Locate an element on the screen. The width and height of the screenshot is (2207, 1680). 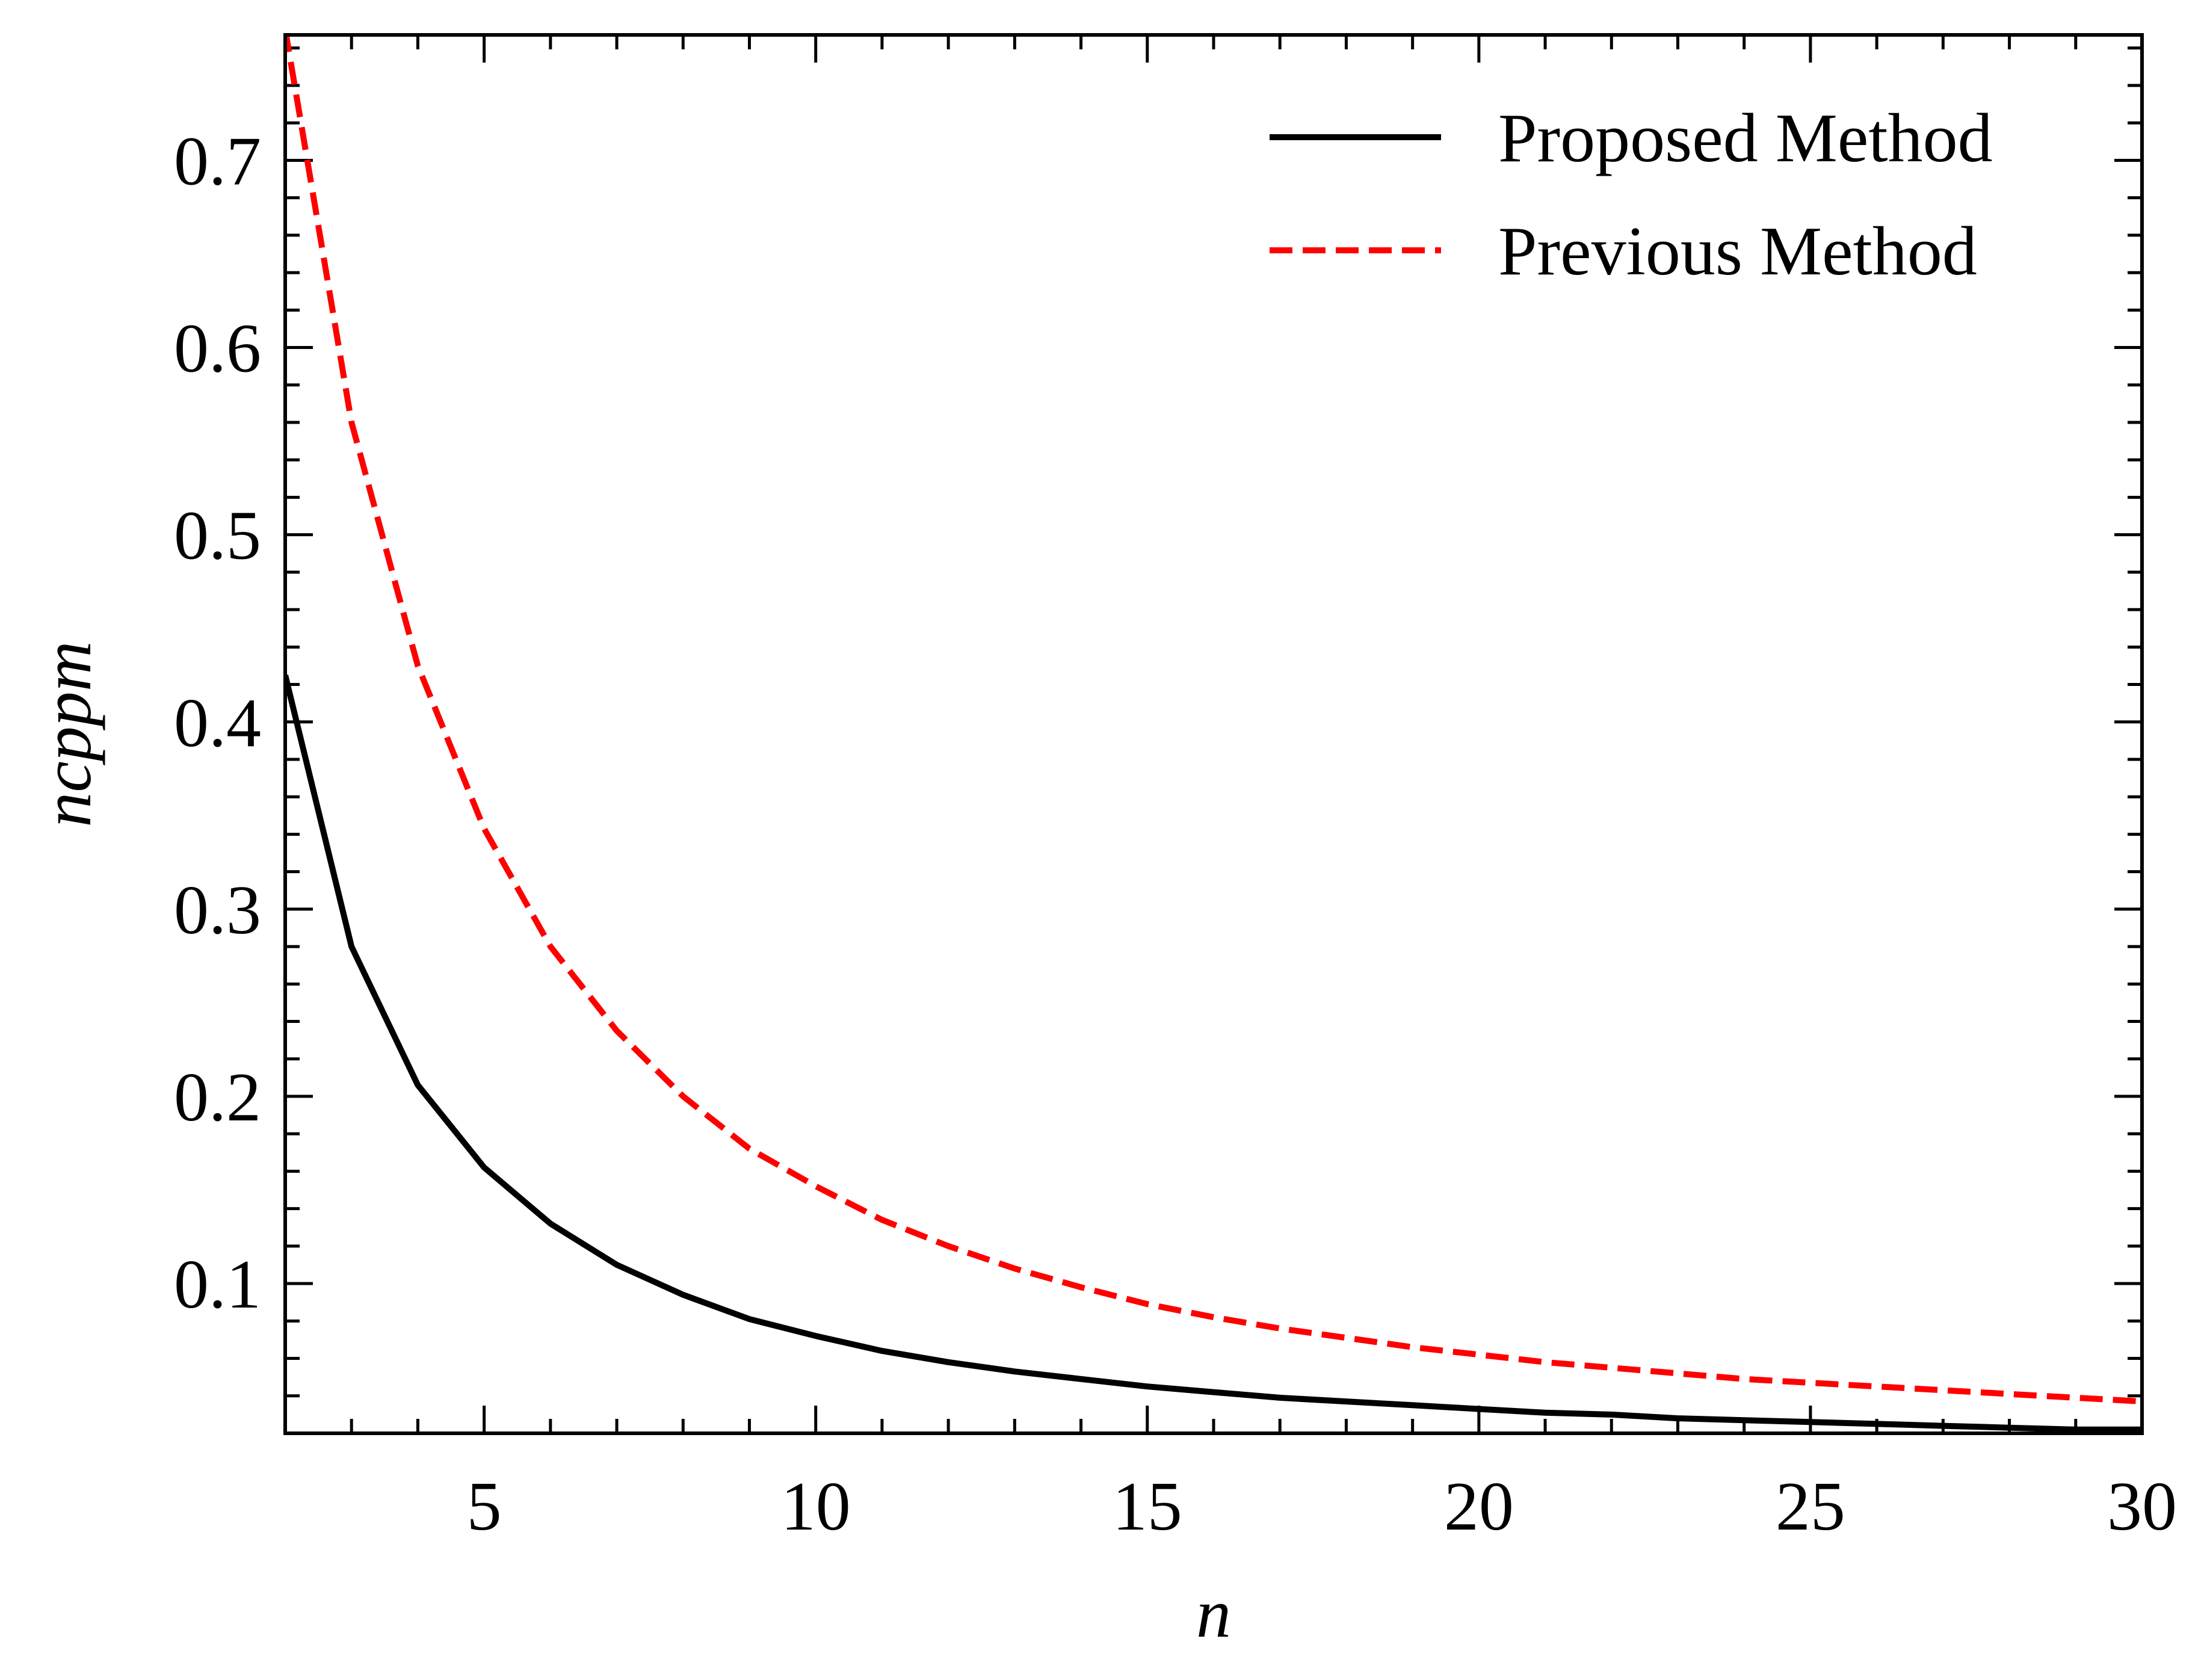
y-tick-label: 0.3 is located at coordinates (217, 911).